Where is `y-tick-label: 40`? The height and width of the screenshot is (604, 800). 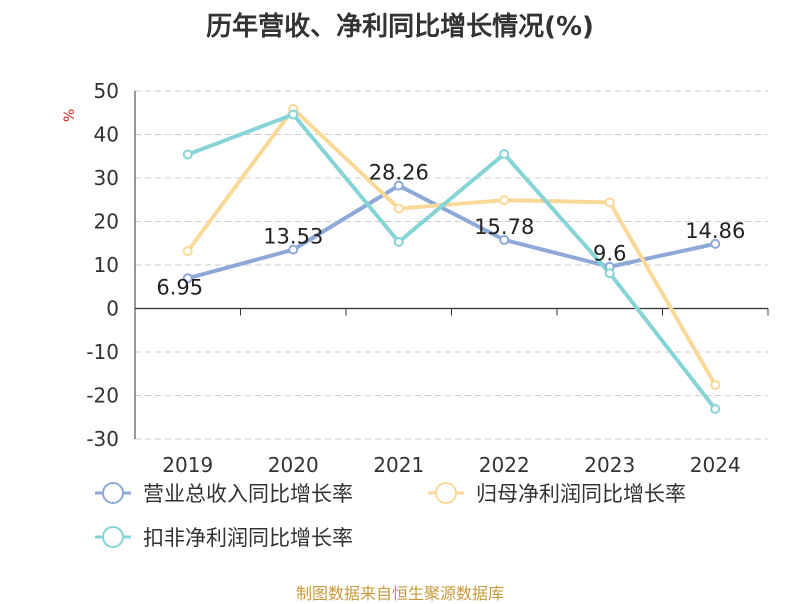 y-tick-label: 40 is located at coordinates (106, 135).